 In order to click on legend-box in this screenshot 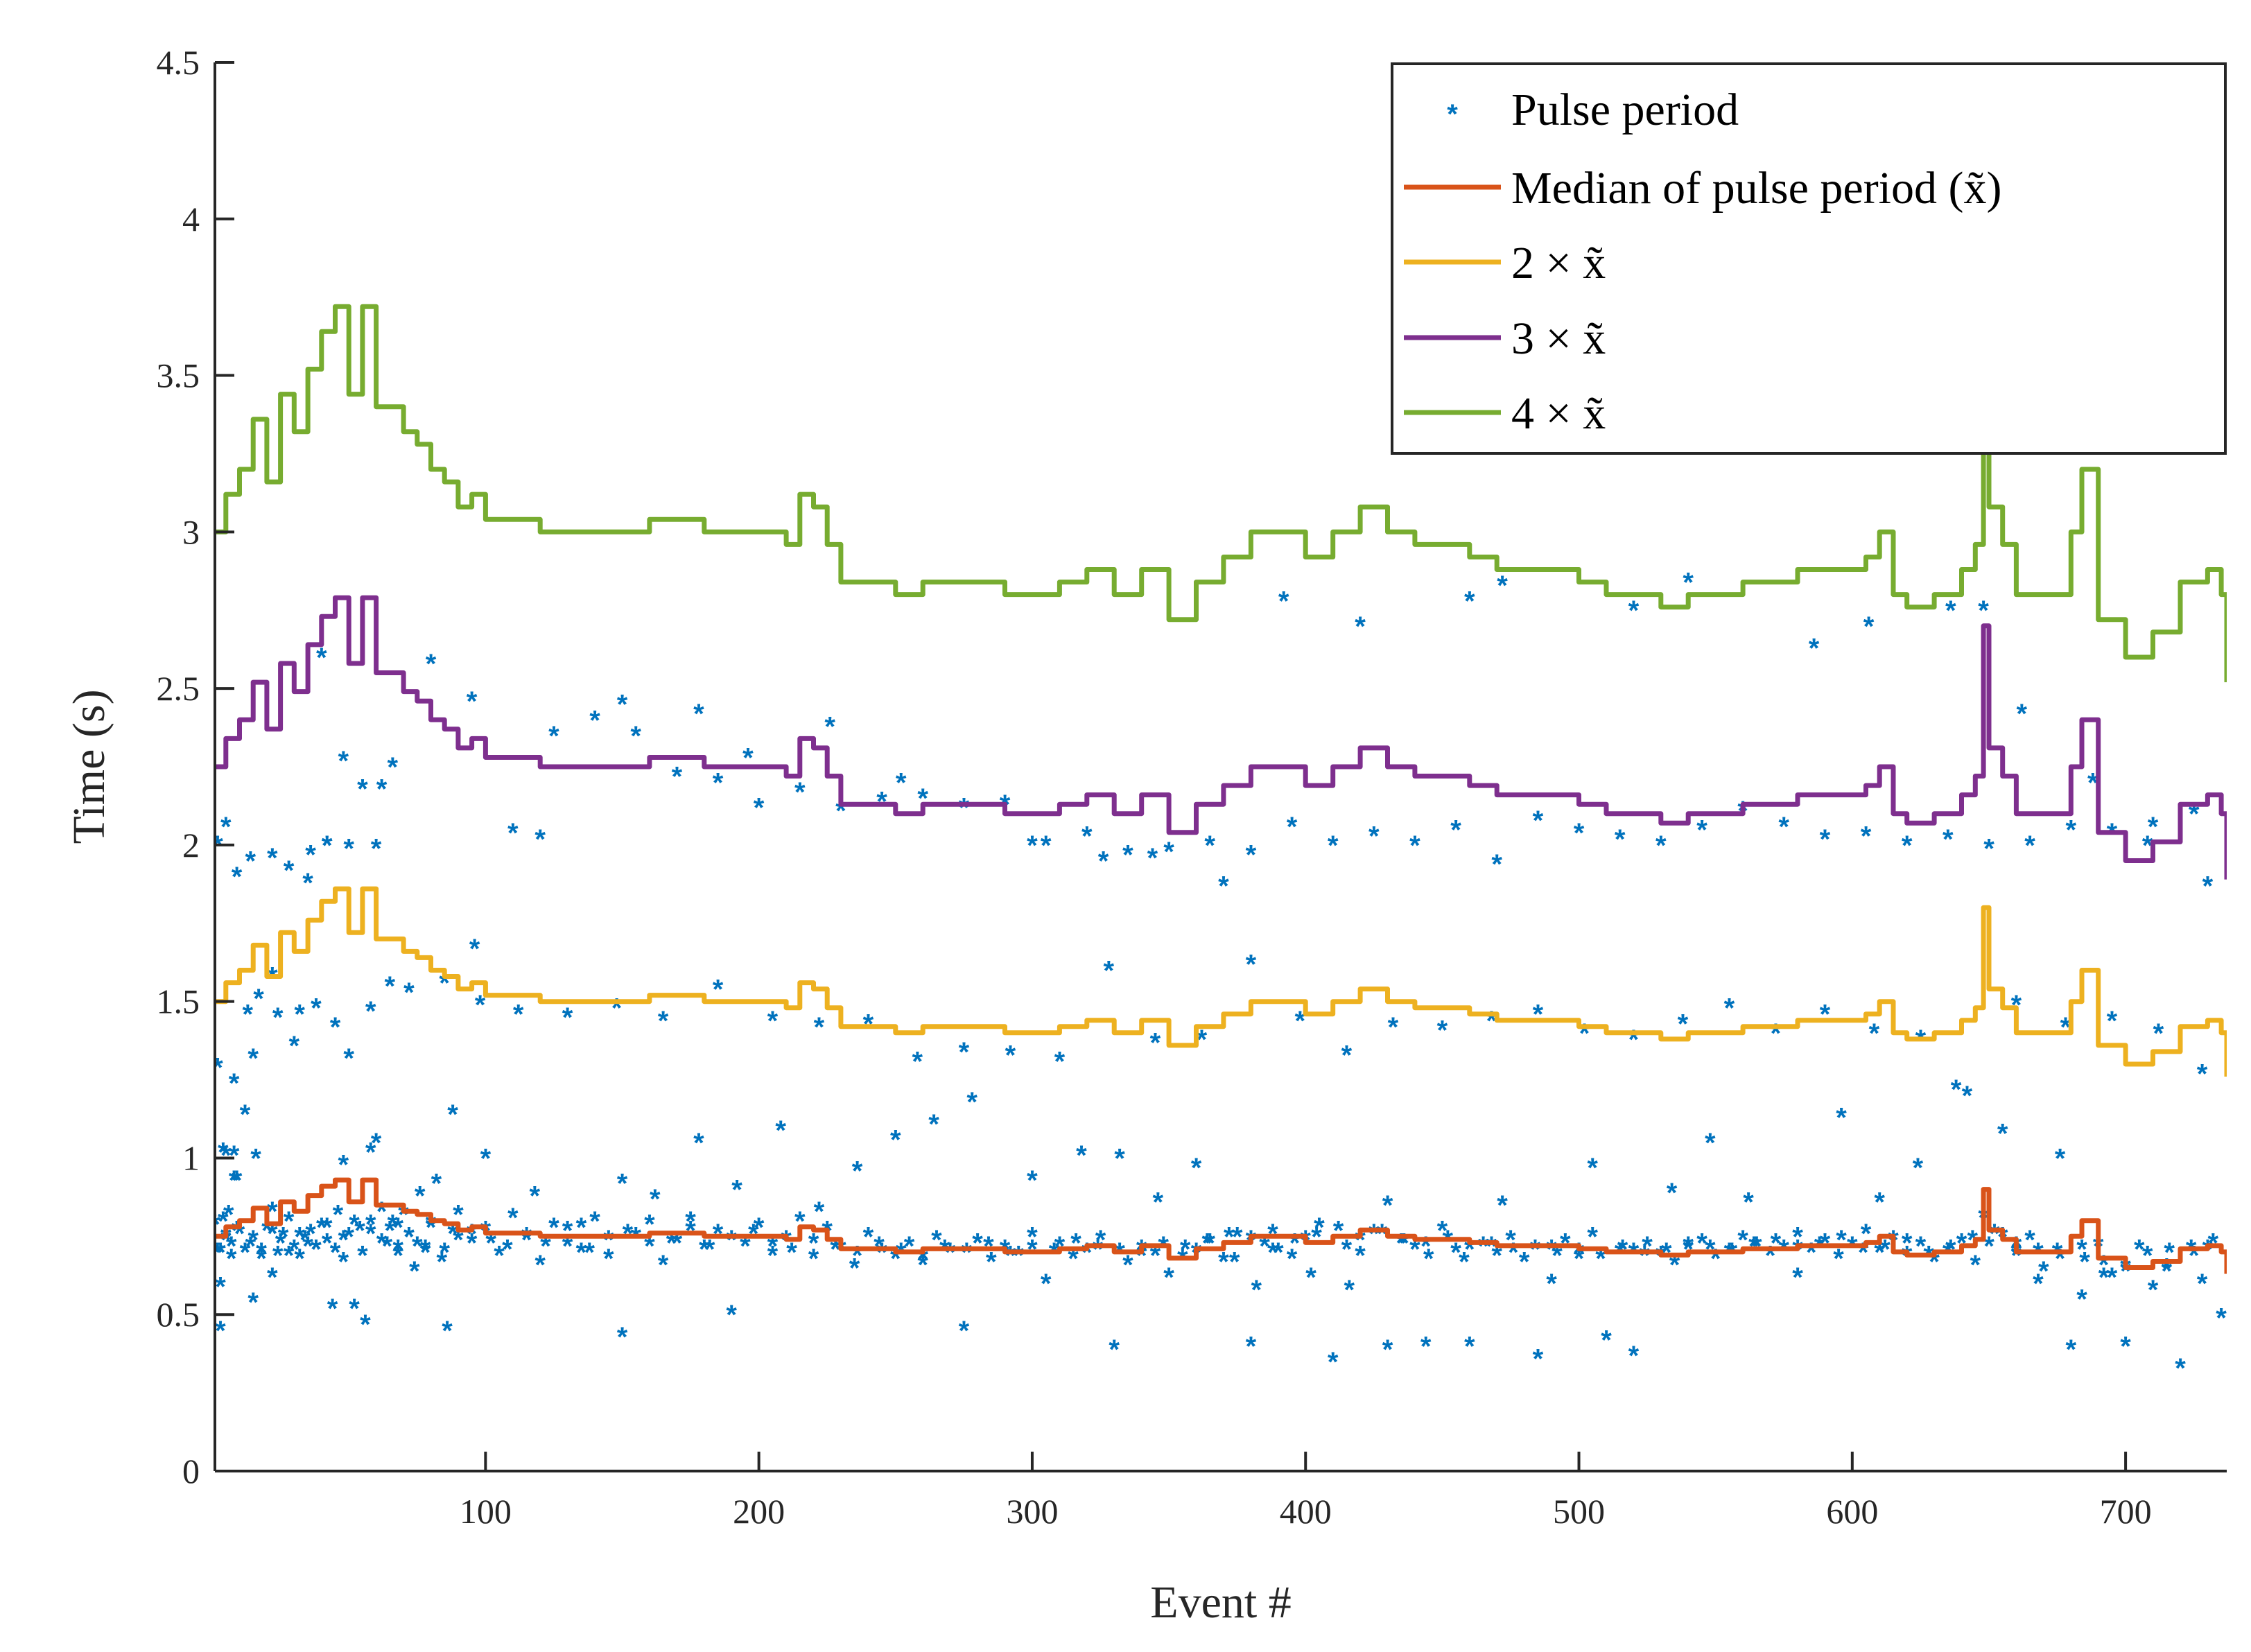, I will do `click(1809, 258)`.